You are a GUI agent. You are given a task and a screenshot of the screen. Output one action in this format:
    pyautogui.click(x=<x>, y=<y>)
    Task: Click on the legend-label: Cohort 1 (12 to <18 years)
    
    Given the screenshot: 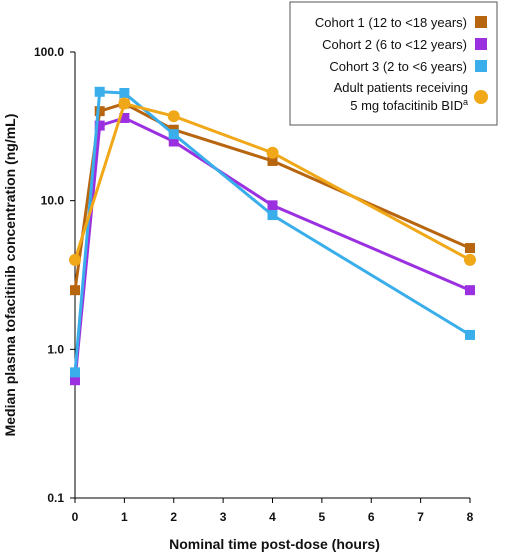 What is the action you would take?
    pyautogui.click(x=391, y=22)
    